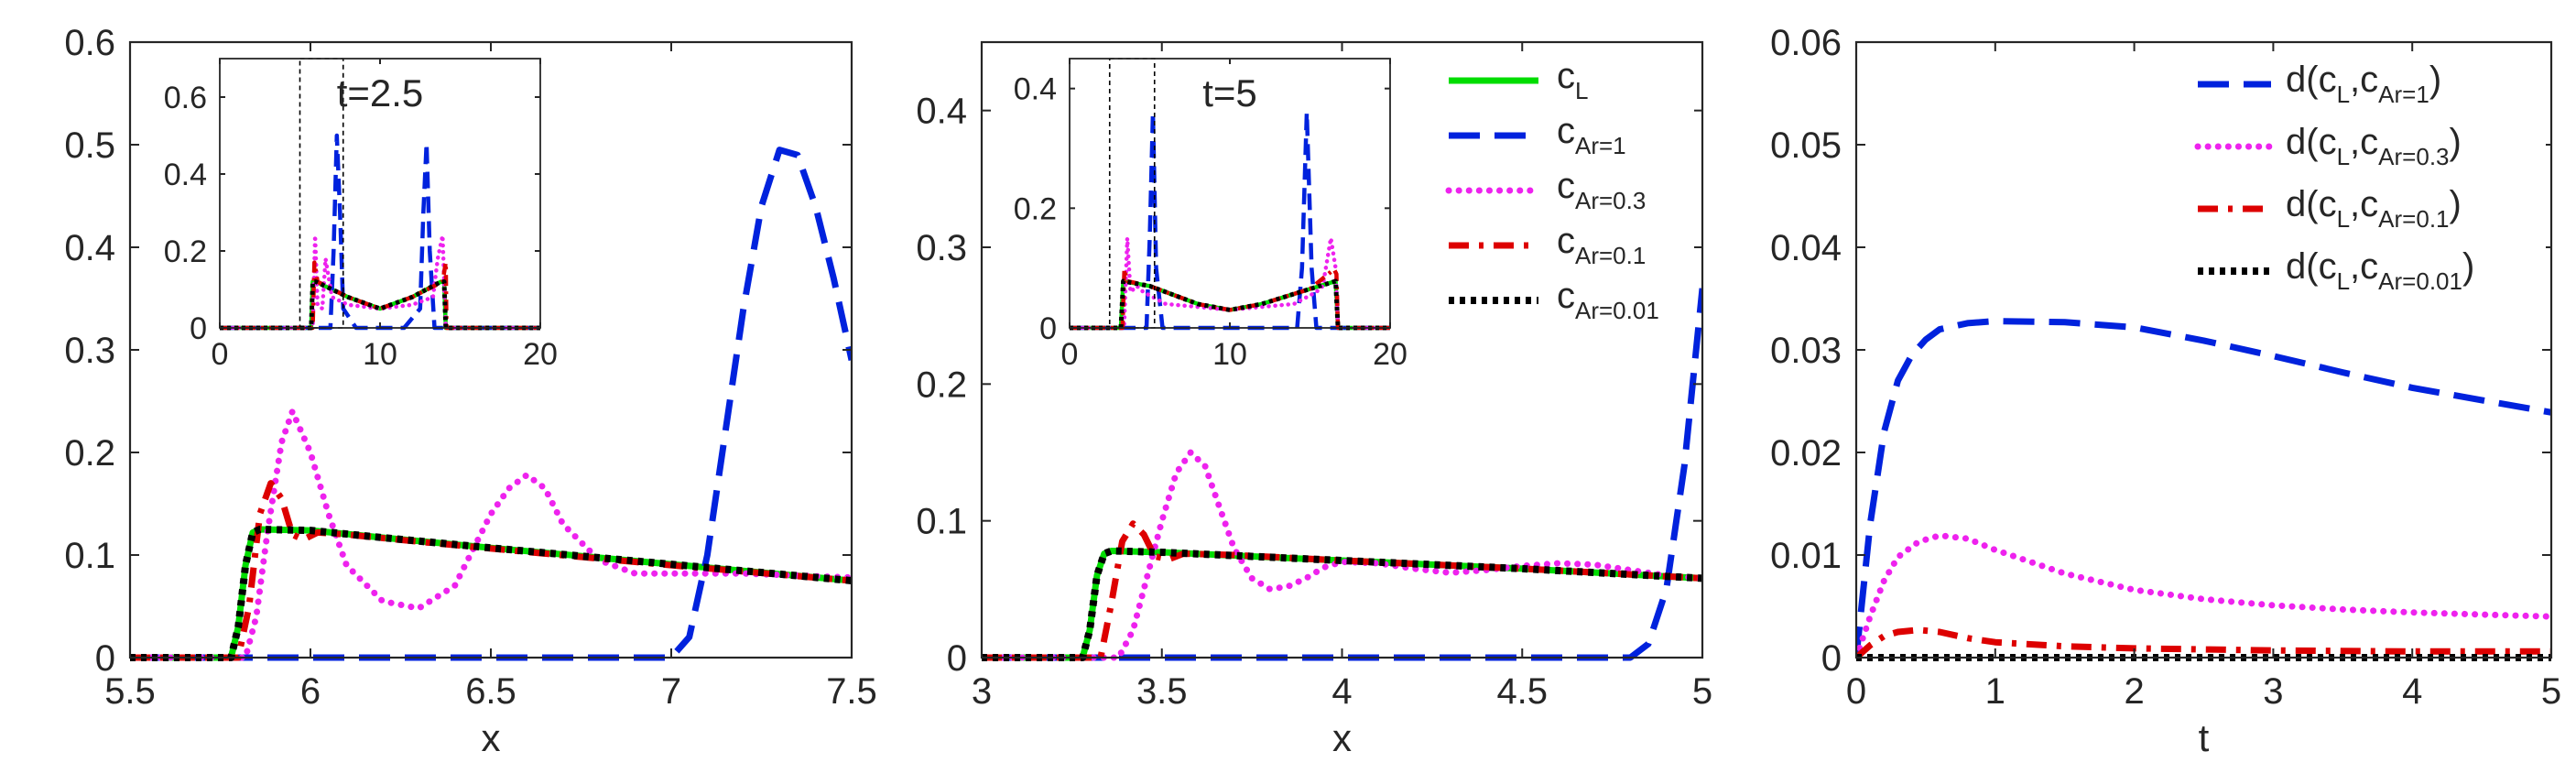 This screenshot has width=2576, height=773. Describe the element at coordinates (2551, 691) in the screenshot. I see `panel-c-xtick-label-5: 5` at that location.